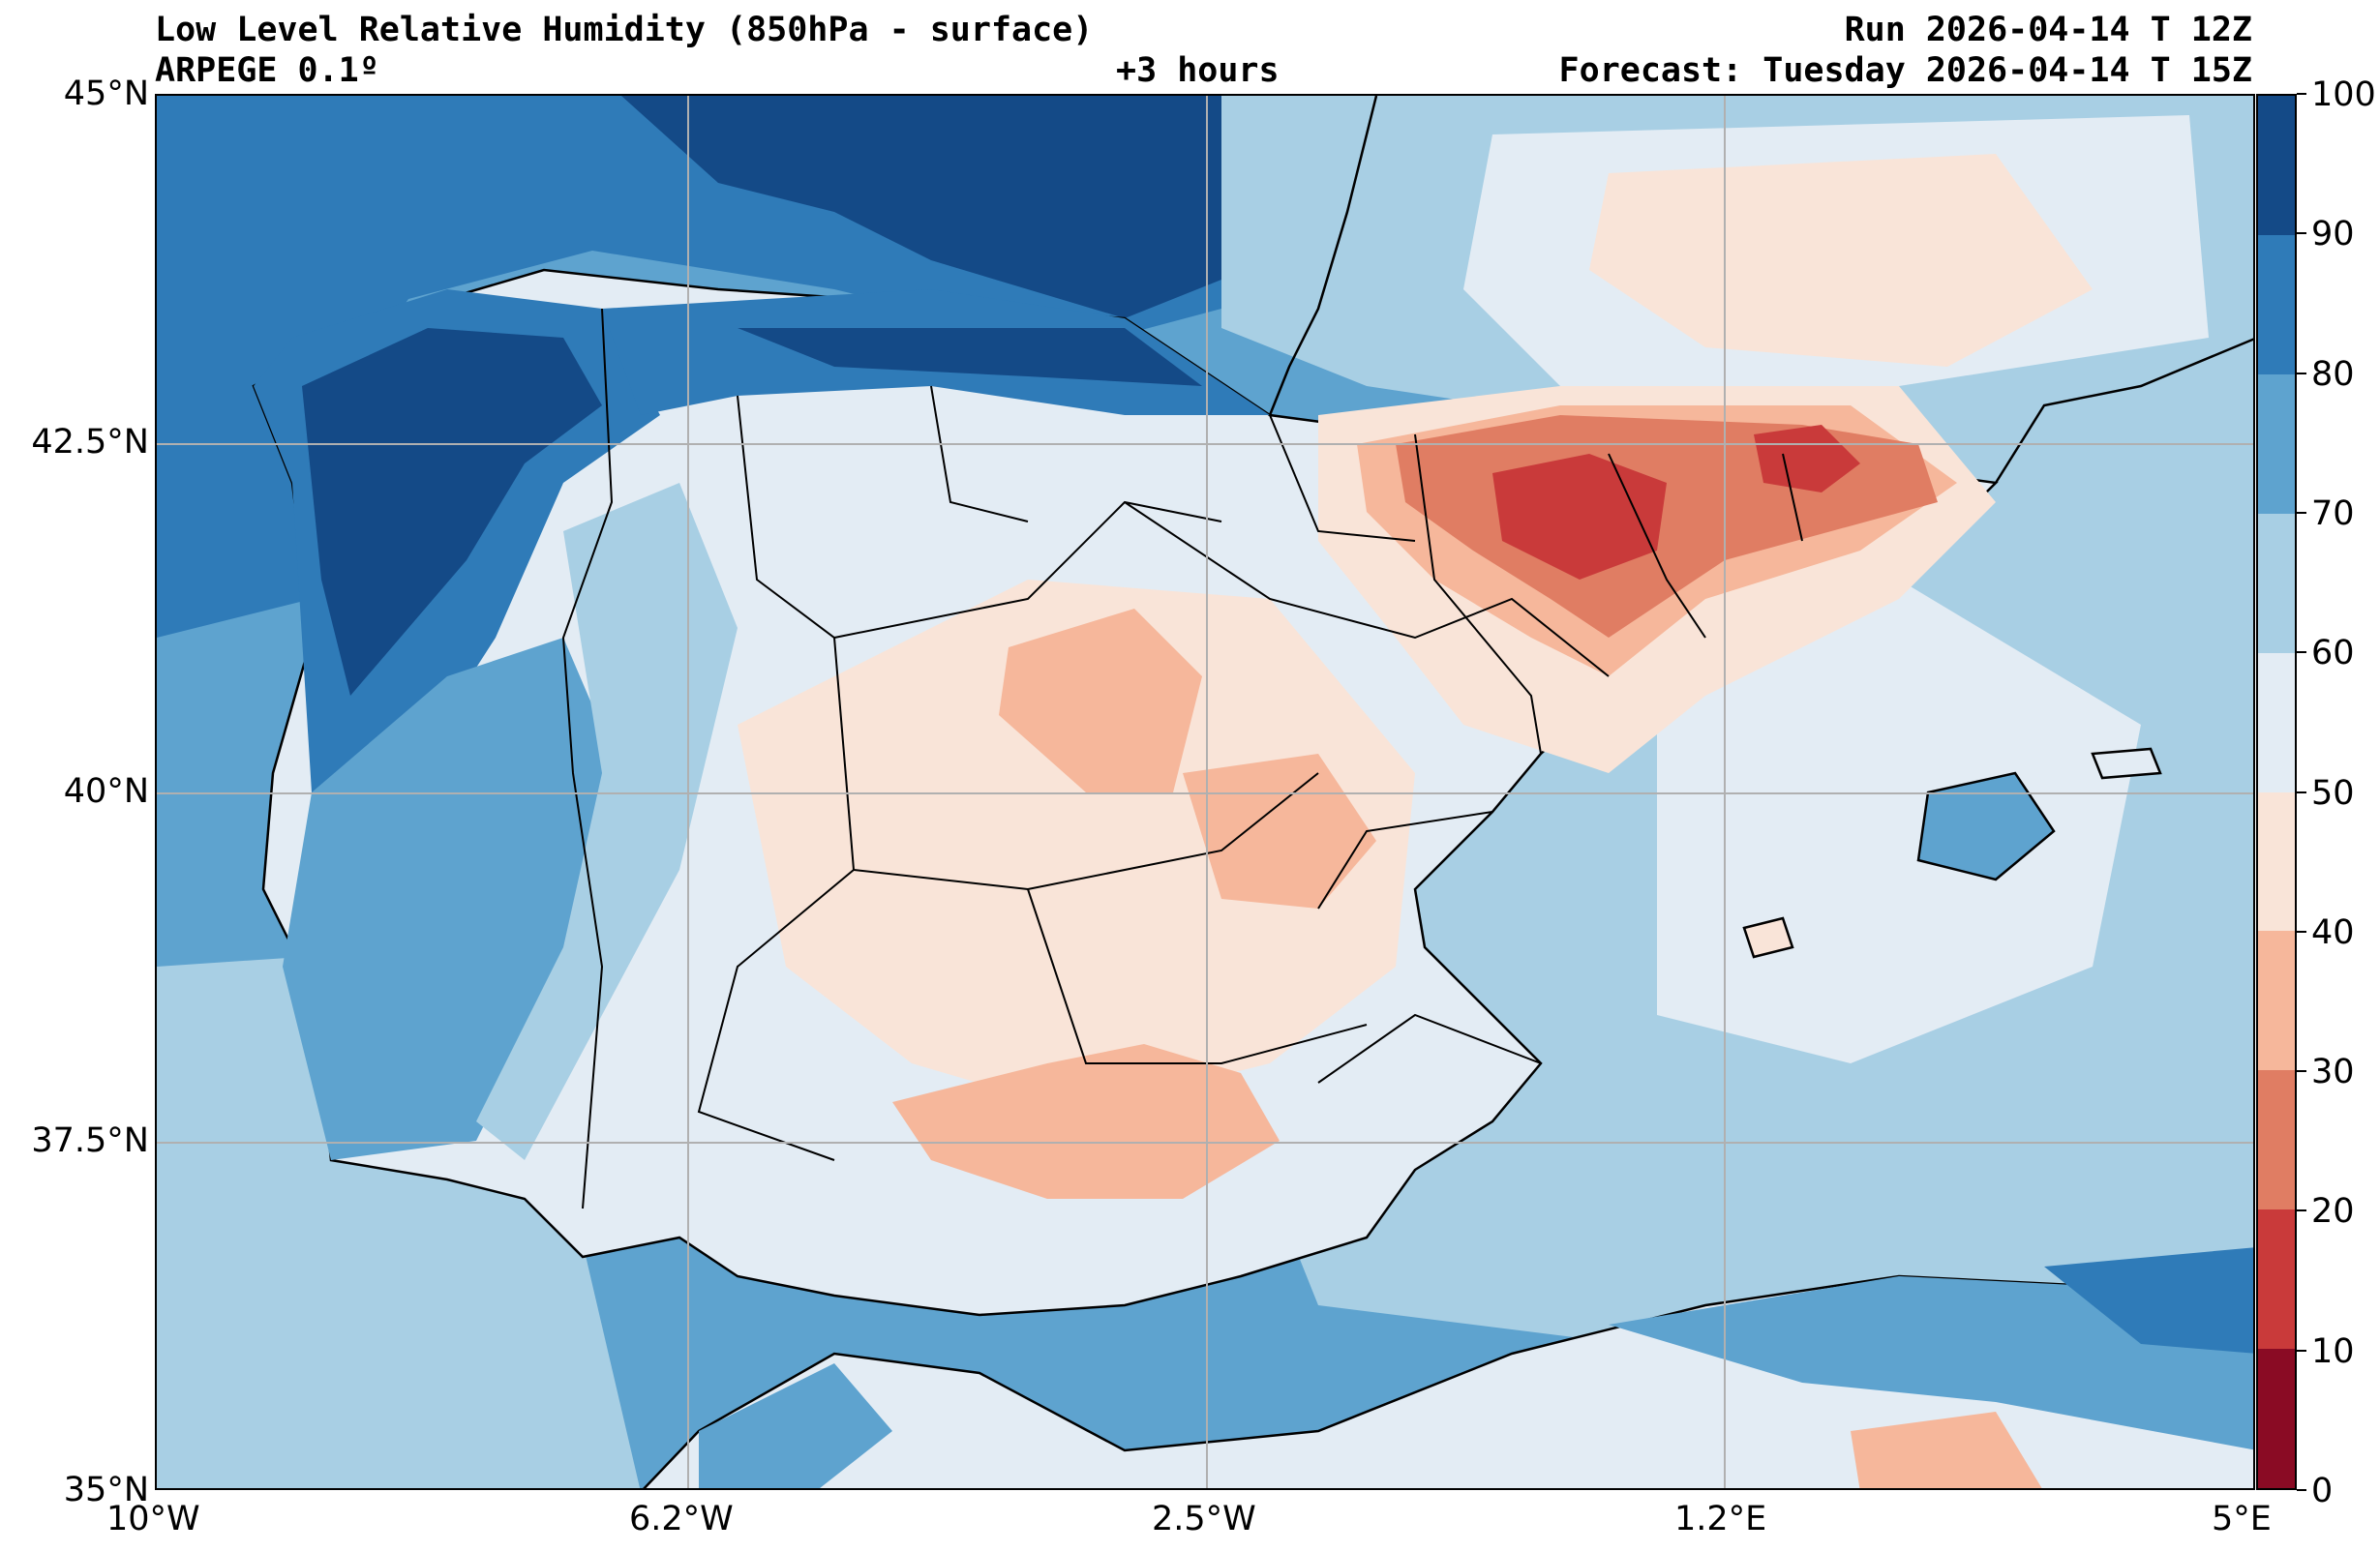 The height and width of the screenshot is (1552, 2380). I want to click on colorbar-tick-label: 100, so click(2344, 95).